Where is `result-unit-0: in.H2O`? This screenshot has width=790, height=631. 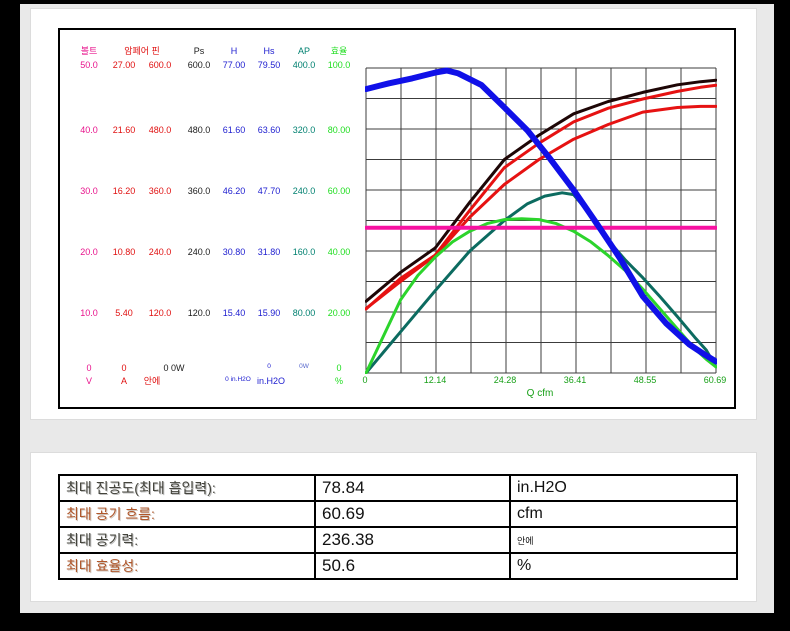
result-unit-0: in.H2O is located at coordinates (623, 488).